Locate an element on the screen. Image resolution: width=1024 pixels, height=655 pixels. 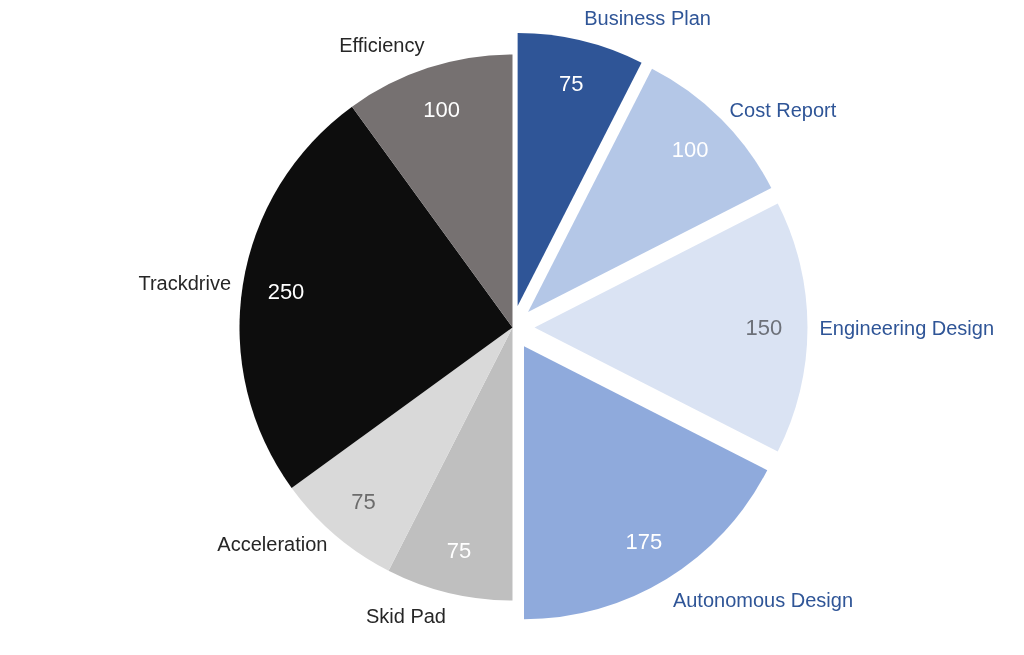
data-label: 250 is located at coordinates (286, 292).